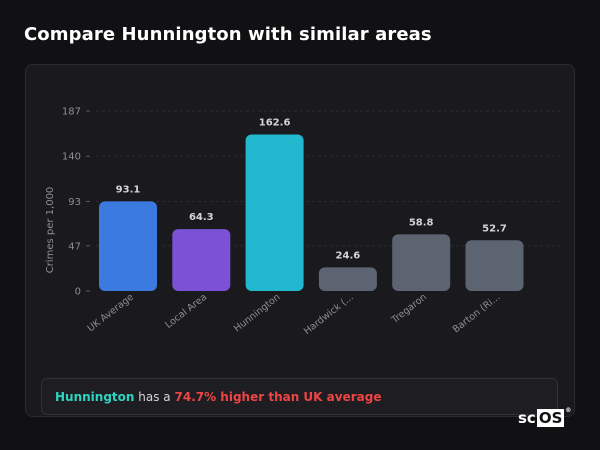 This screenshot has height=450, width=600. What do you see at coordinates (527, 418) in the screenshot?
I see `logo-prefix: sc` at bounding box center [527, 418].